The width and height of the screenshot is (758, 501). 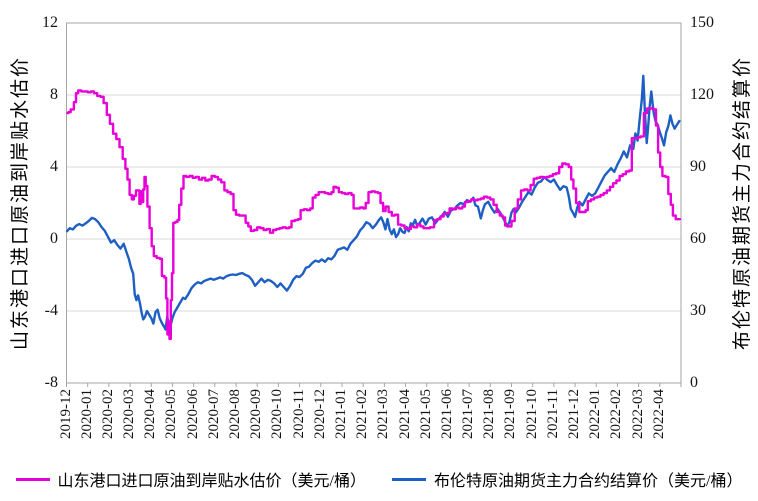 I want to click on left-axis-tick-label: 4, so click(x=54, y=166).